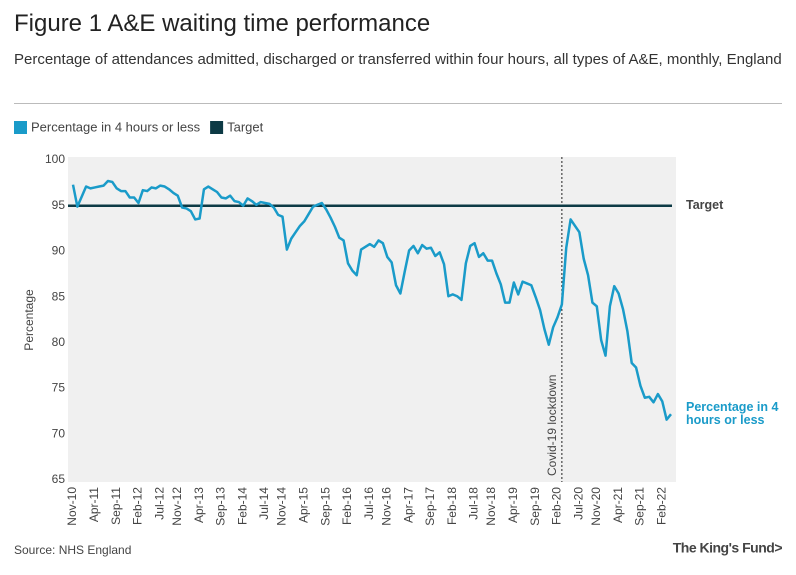 The image size is (796, 575). Describe the element at coordinates (535, 506) in the screenshot. I see `x-tick-label: Sep-19` at that location.